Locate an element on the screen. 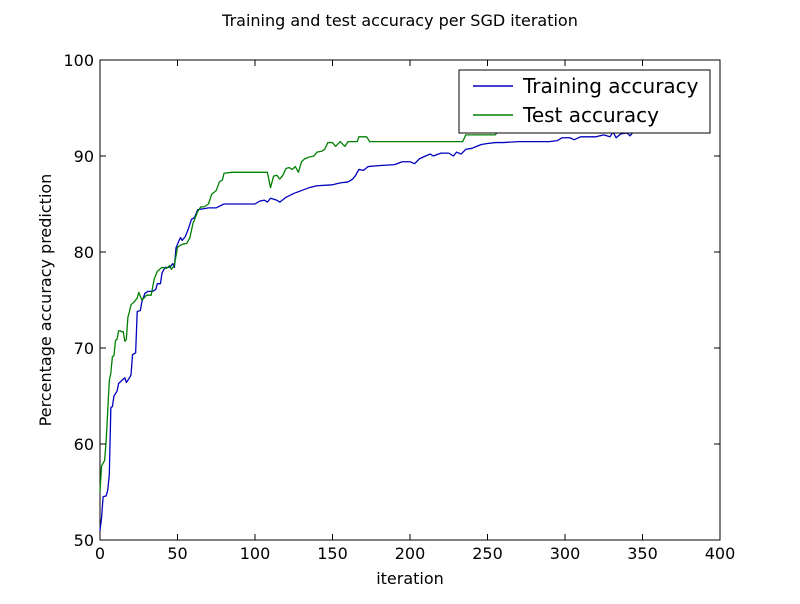 Image resolution: width=800 pixels, height=604 pixels. x-tick-label-0: 0 is located at coordinates (100, 553).